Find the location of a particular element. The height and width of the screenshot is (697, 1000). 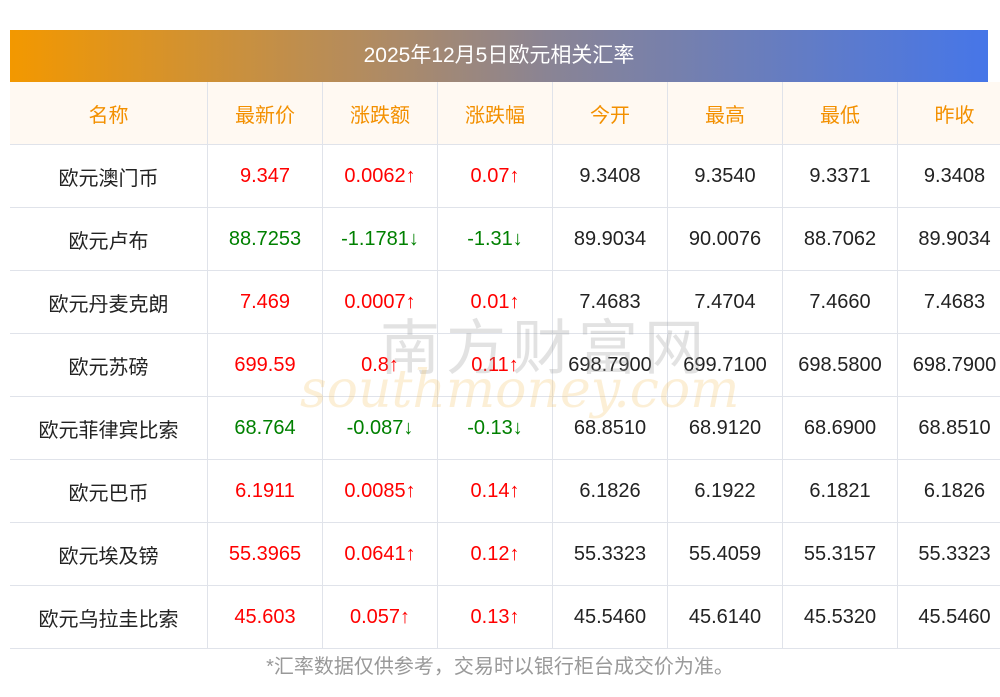

cell-high: 9.3540 is located at coordinates (725, 176).